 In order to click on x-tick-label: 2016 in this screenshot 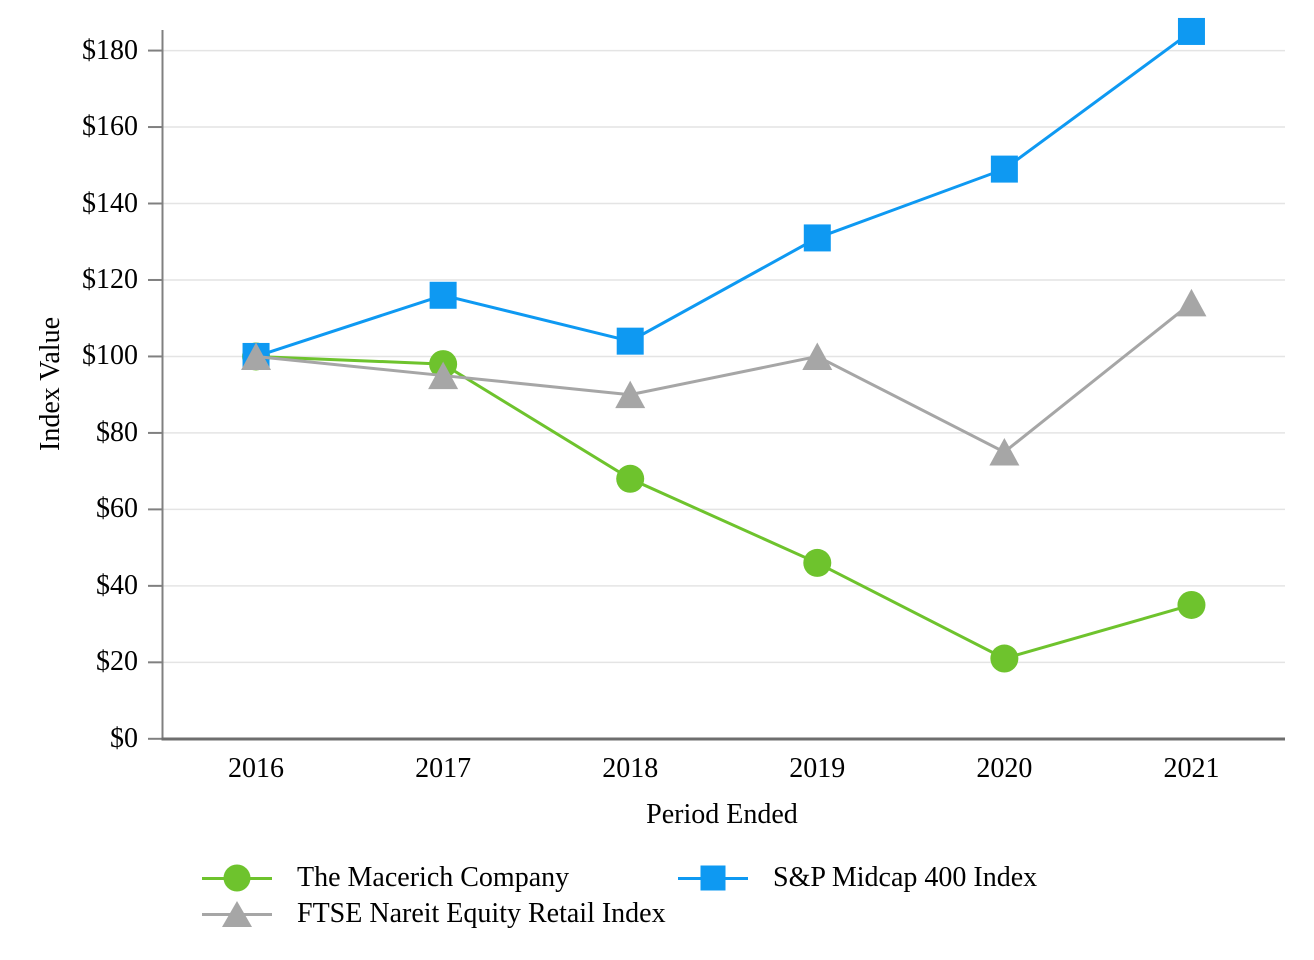, I will do `click(256, 768)`.